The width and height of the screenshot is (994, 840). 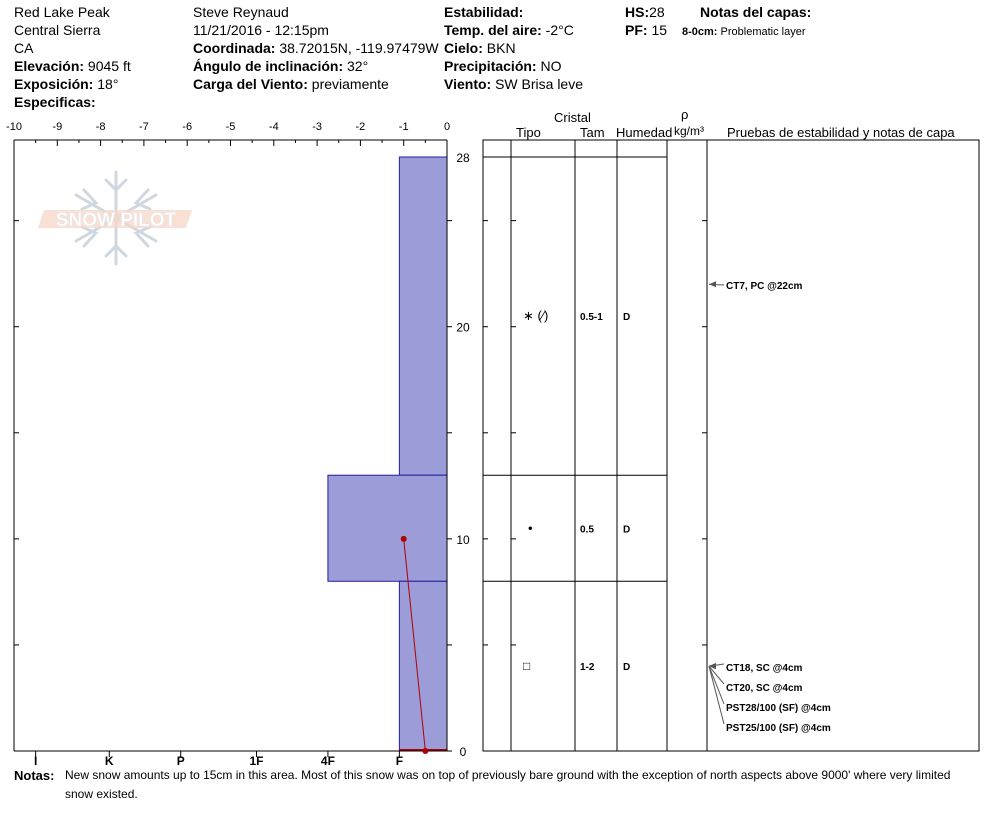 What do you see at coordinates (218, 759) in the screenshot?
I see `hardness-axis: I K P 1F 4F F` at bounding box center [218, 759].